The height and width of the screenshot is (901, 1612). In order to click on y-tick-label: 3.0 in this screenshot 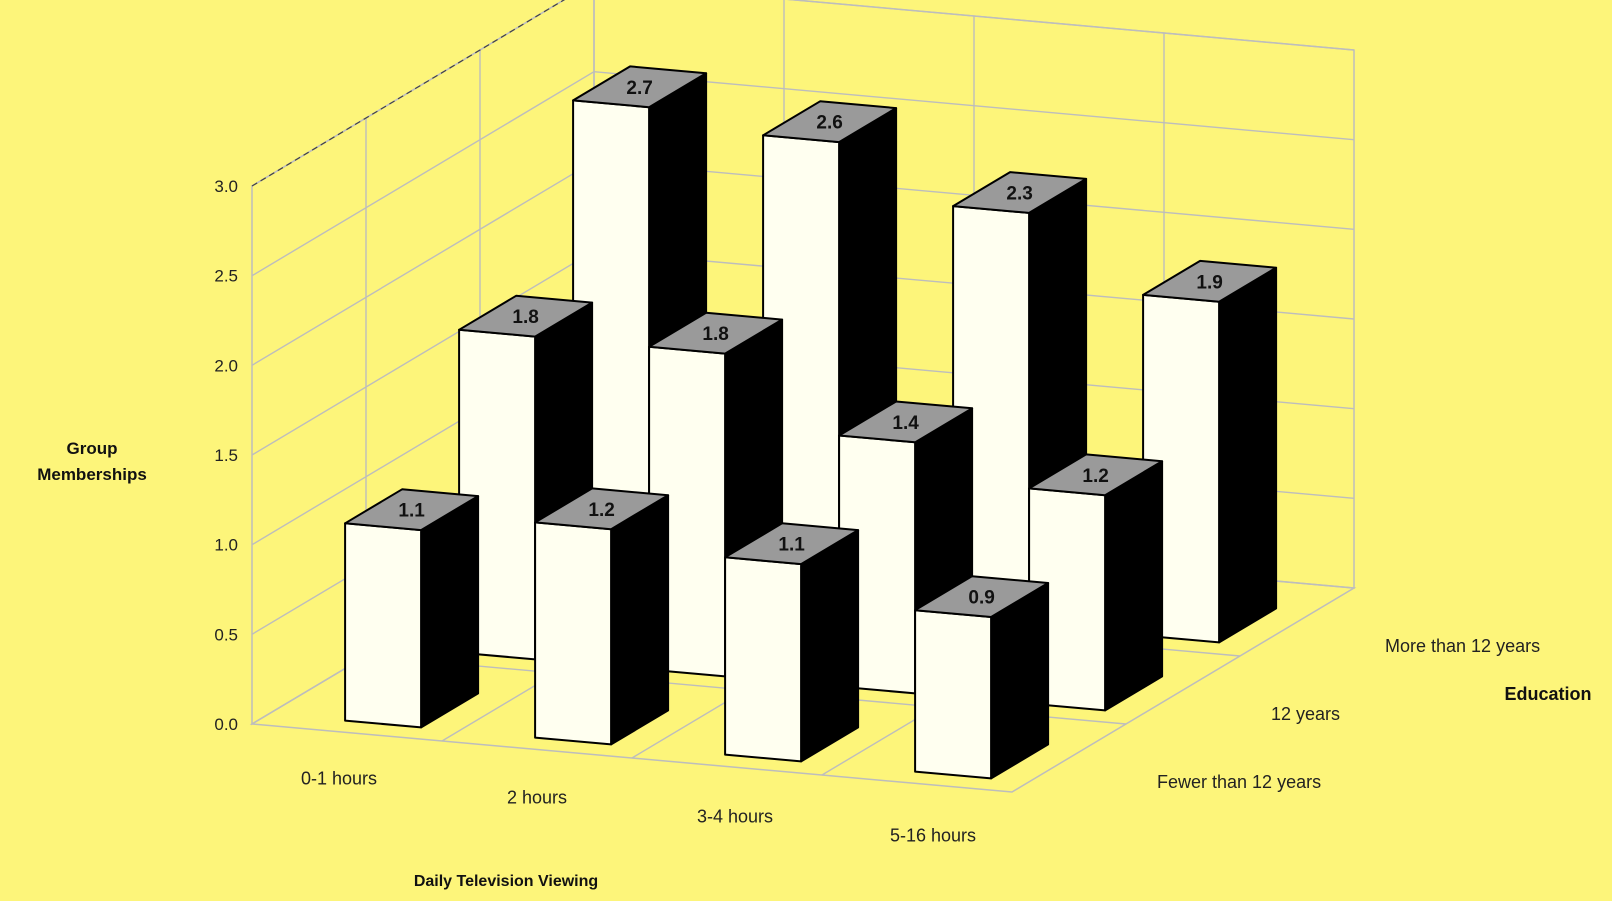, I will do `click(226, 186)`.